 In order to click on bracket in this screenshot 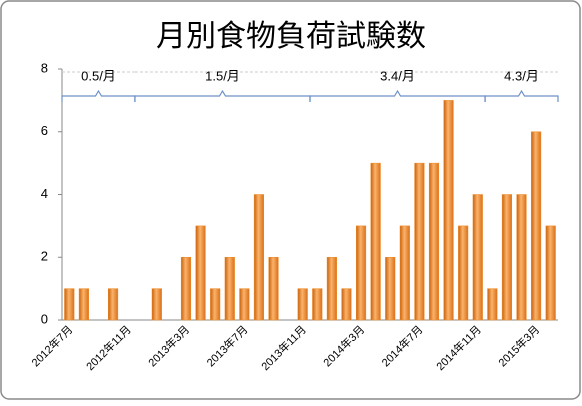, I will do `click(521, 95)`.